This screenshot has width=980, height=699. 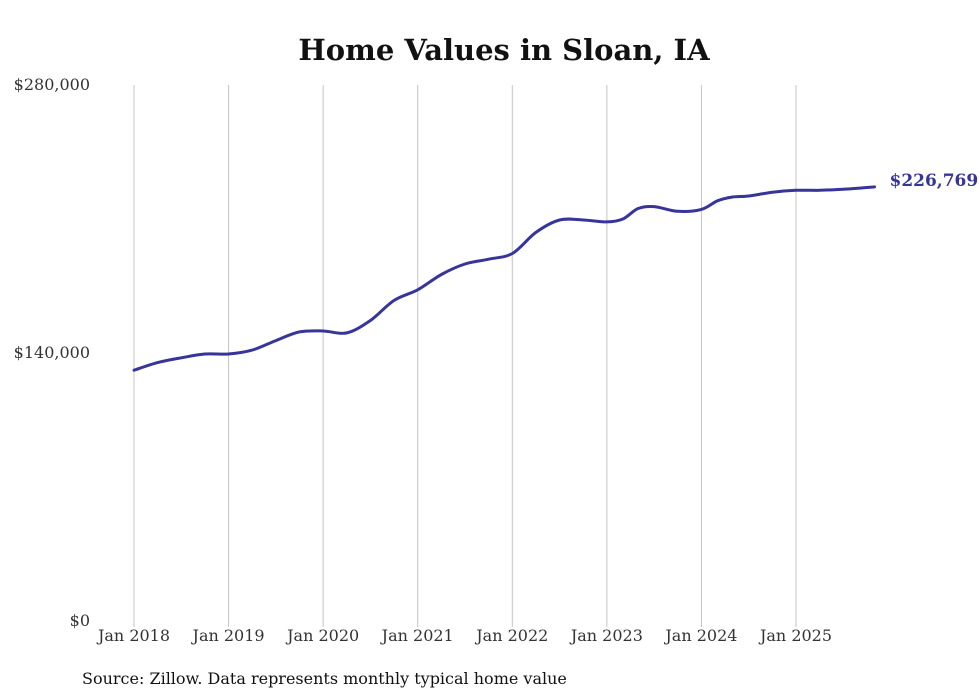 I want to click on x-tick-label: Jan 2022, so click(x=511, y=635).